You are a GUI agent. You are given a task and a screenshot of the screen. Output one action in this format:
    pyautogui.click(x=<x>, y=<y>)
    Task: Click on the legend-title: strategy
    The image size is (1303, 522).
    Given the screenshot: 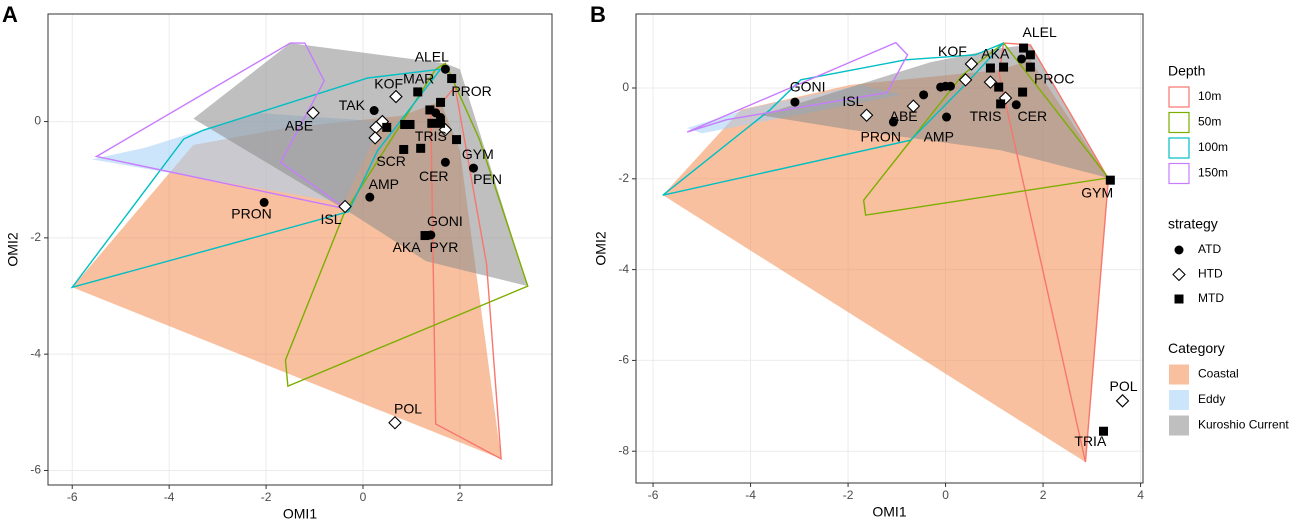 What is the action you would take?
    pyautogui.click(x=1193, y=224)
    